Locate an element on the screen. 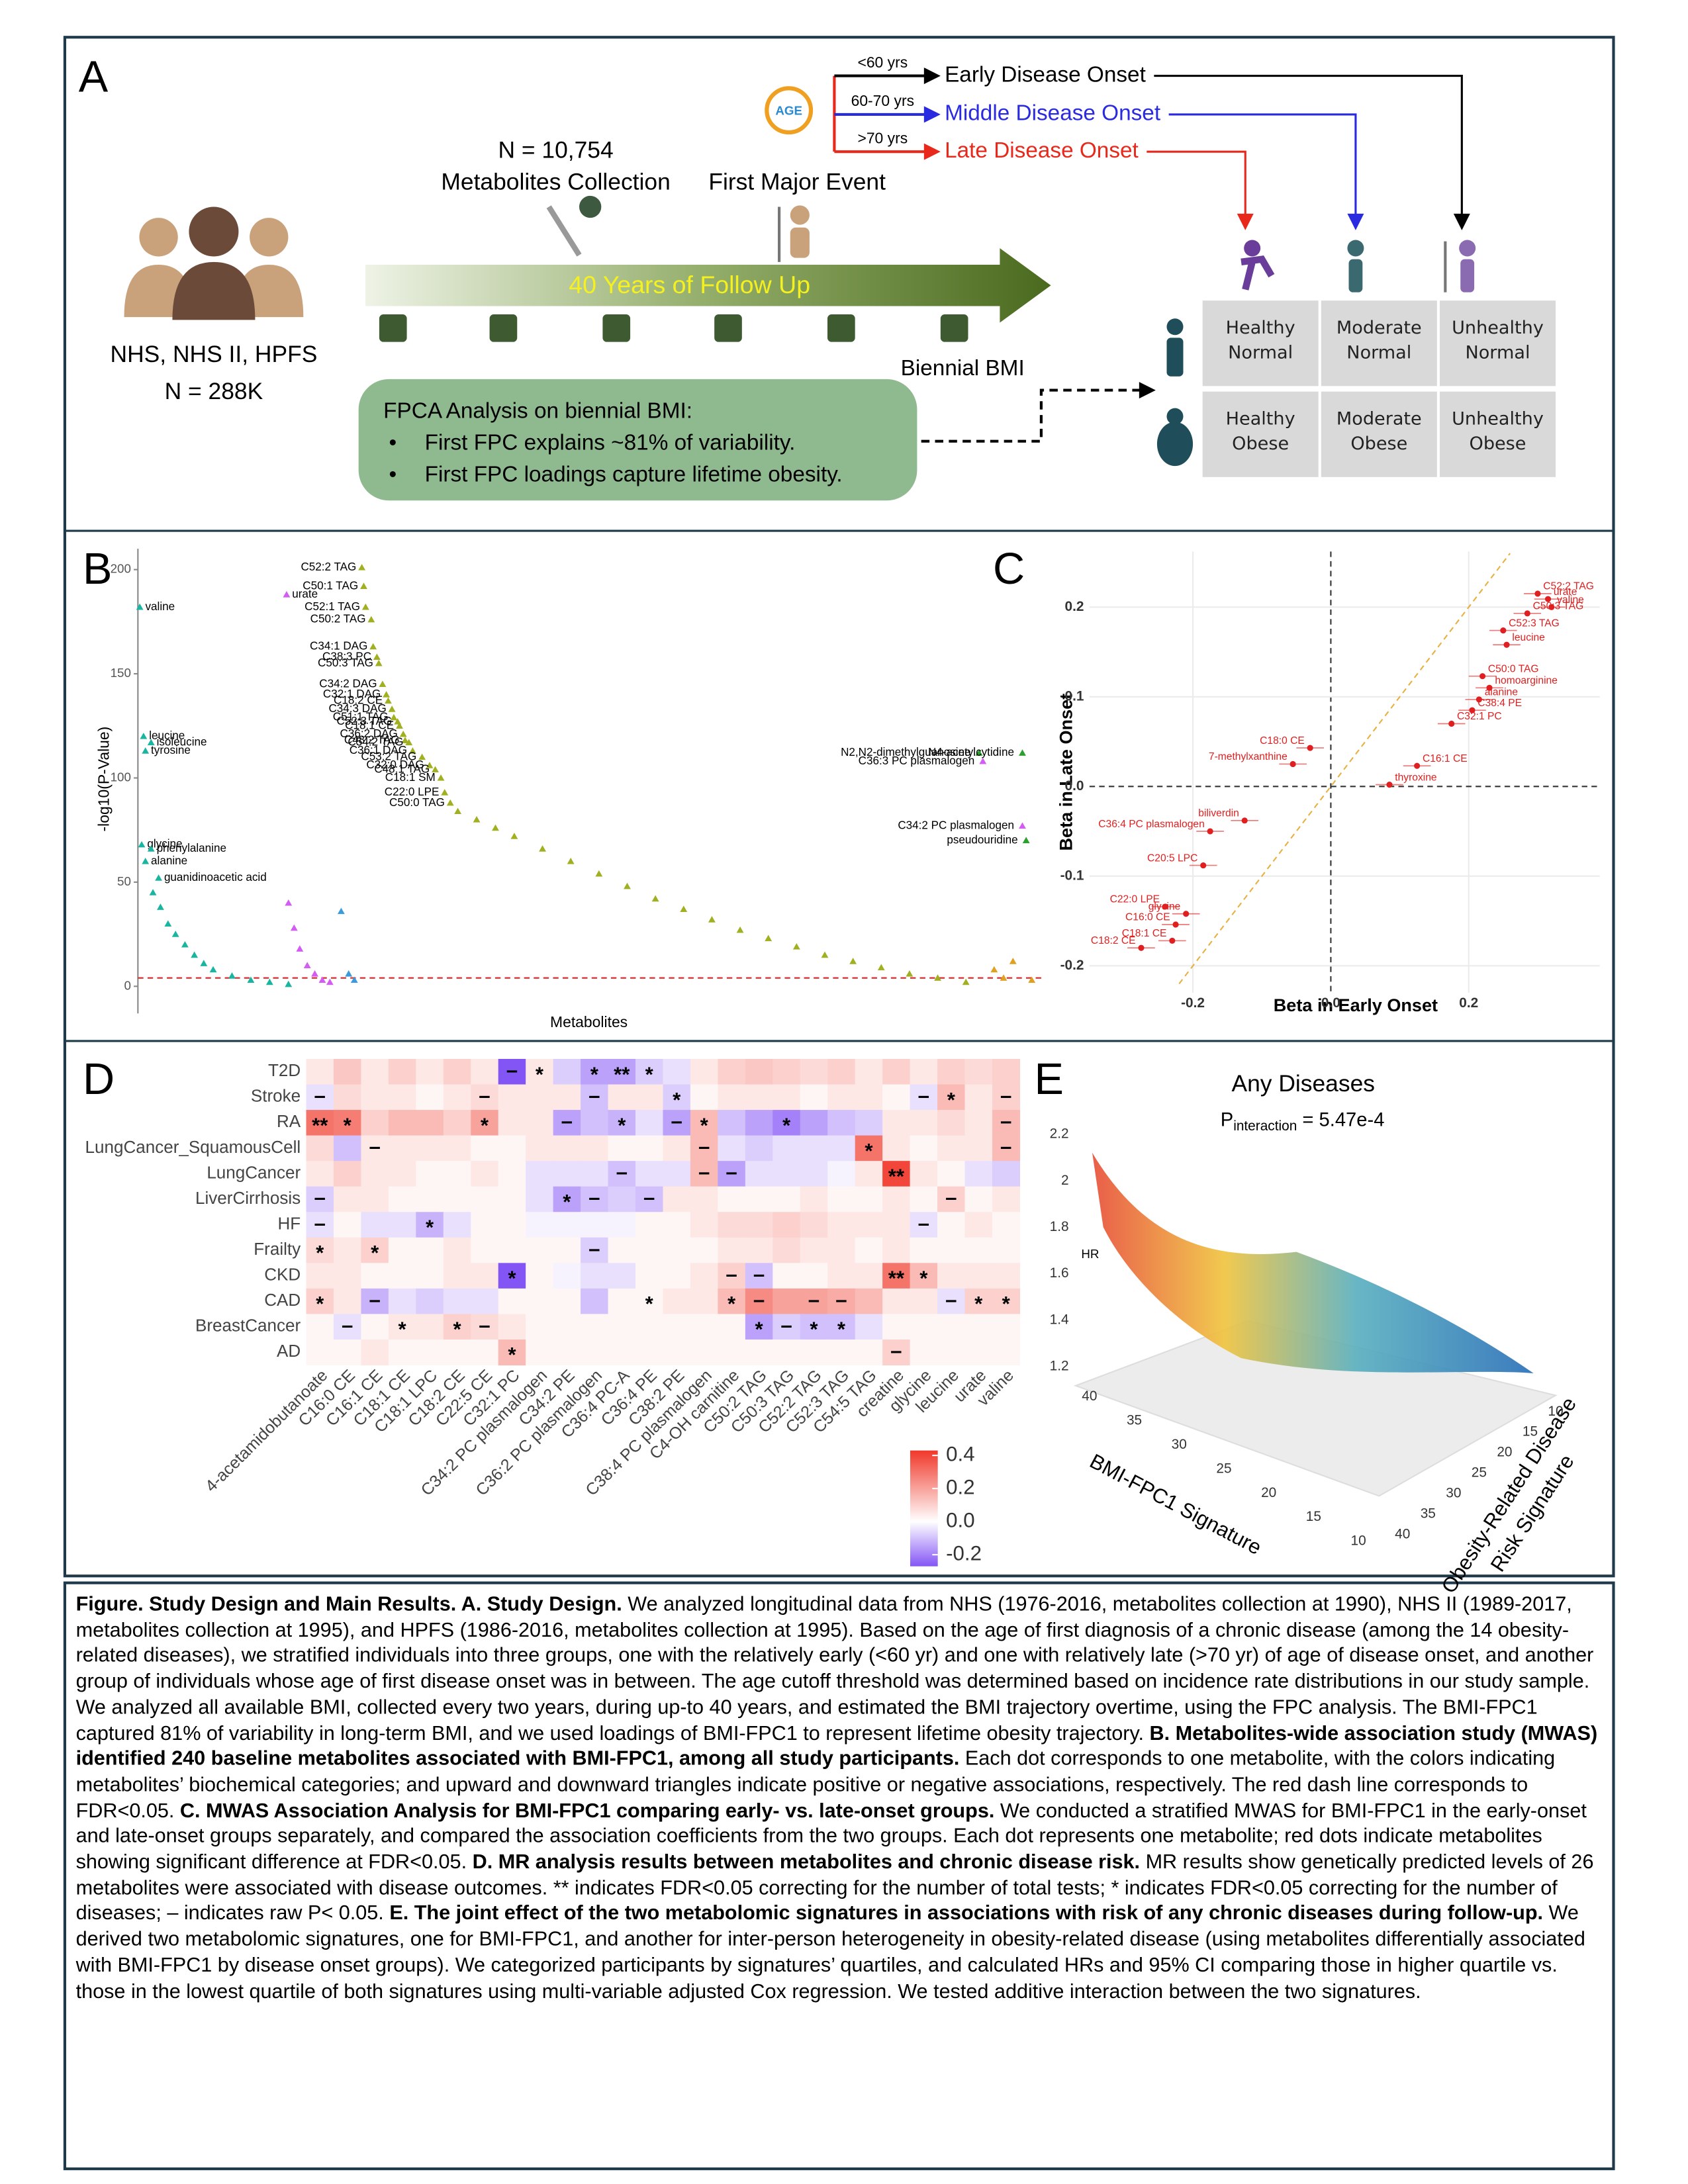  onset-connector is located at coordinates (1308, 146).